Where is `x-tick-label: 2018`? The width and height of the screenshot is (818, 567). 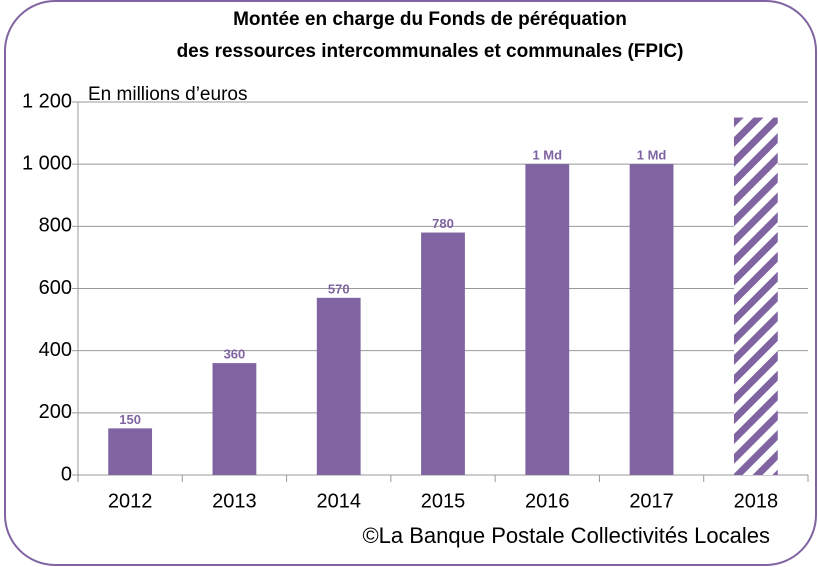
x-tick-label: 2018 is located at coordinates (756, 501).